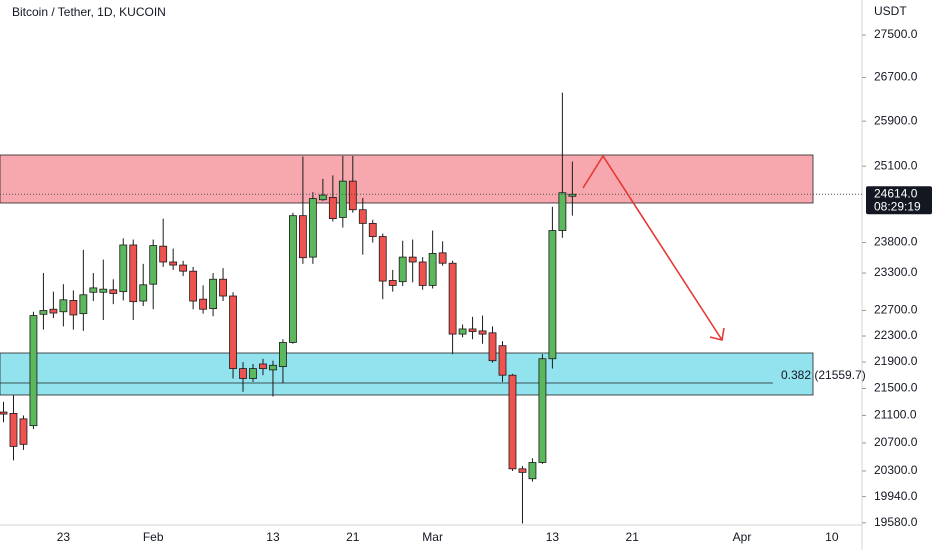  What do you see at coordinates (897, 206) in the screenshot?
I see `countdown: 08:29:19` at bounding box center [897, 206].